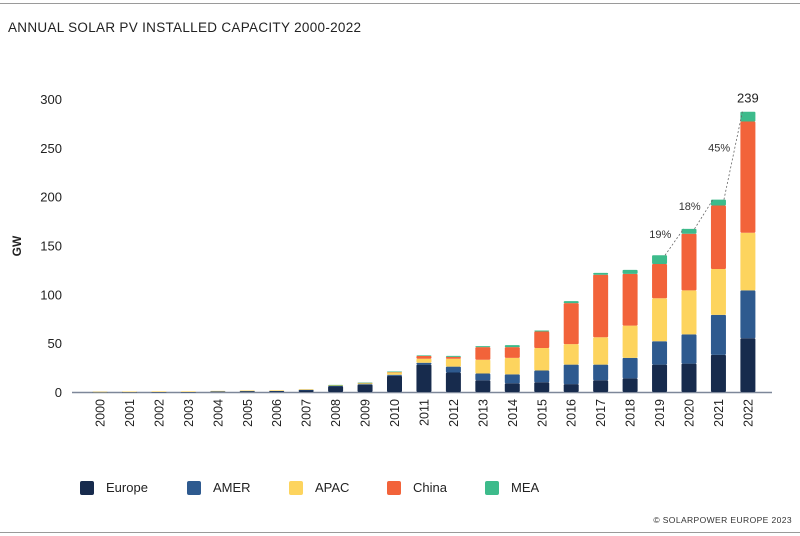  I want to click on bar-segment-mea-2013, so click(483, 347).